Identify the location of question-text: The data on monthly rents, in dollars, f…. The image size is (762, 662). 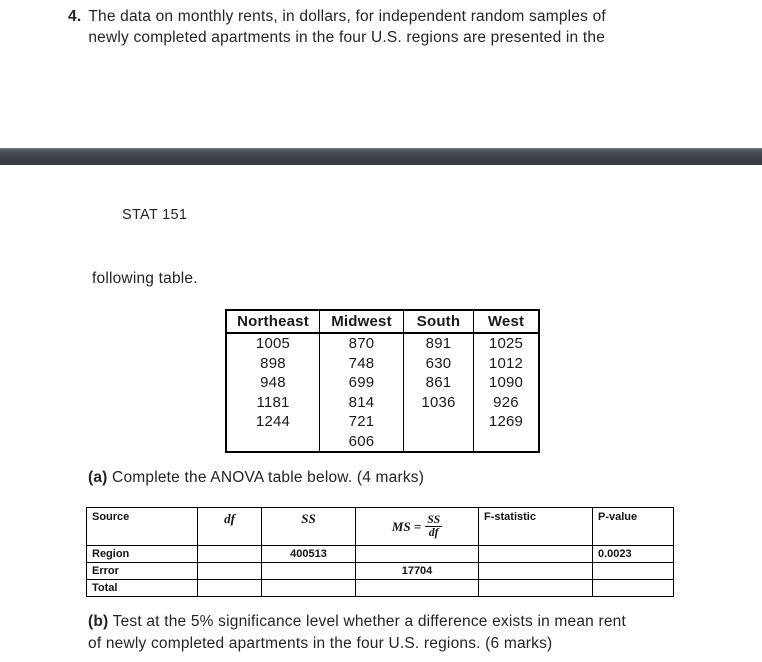
(347, 27).